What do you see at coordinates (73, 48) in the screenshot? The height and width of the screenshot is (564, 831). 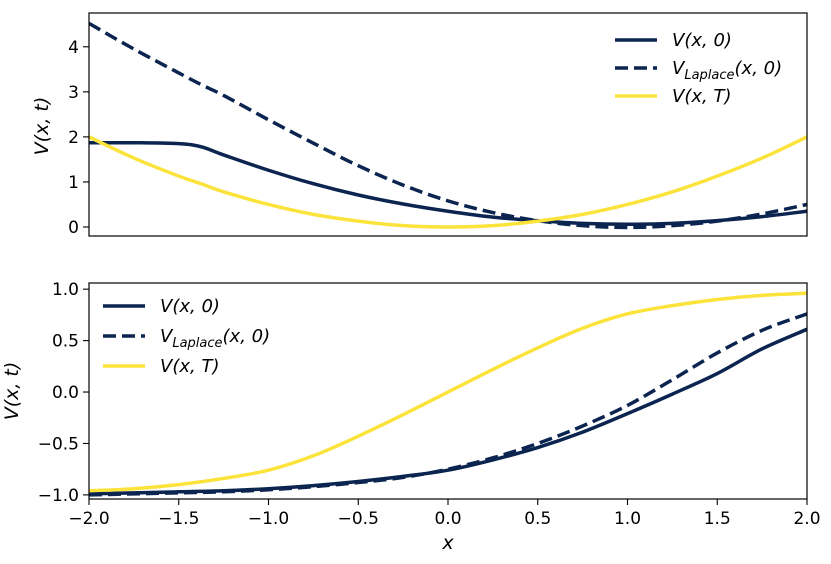 I see `y-tick-label: 4` at bounding box center [73, 48].